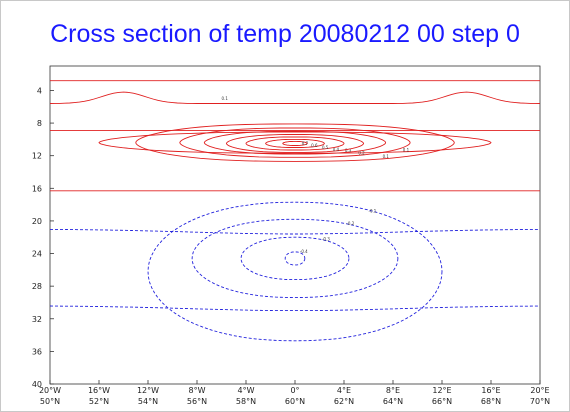  Describe the element at coordinates (50, 401) in the screenshot. I see `x-tick-label-lat: 50°N` at that location.